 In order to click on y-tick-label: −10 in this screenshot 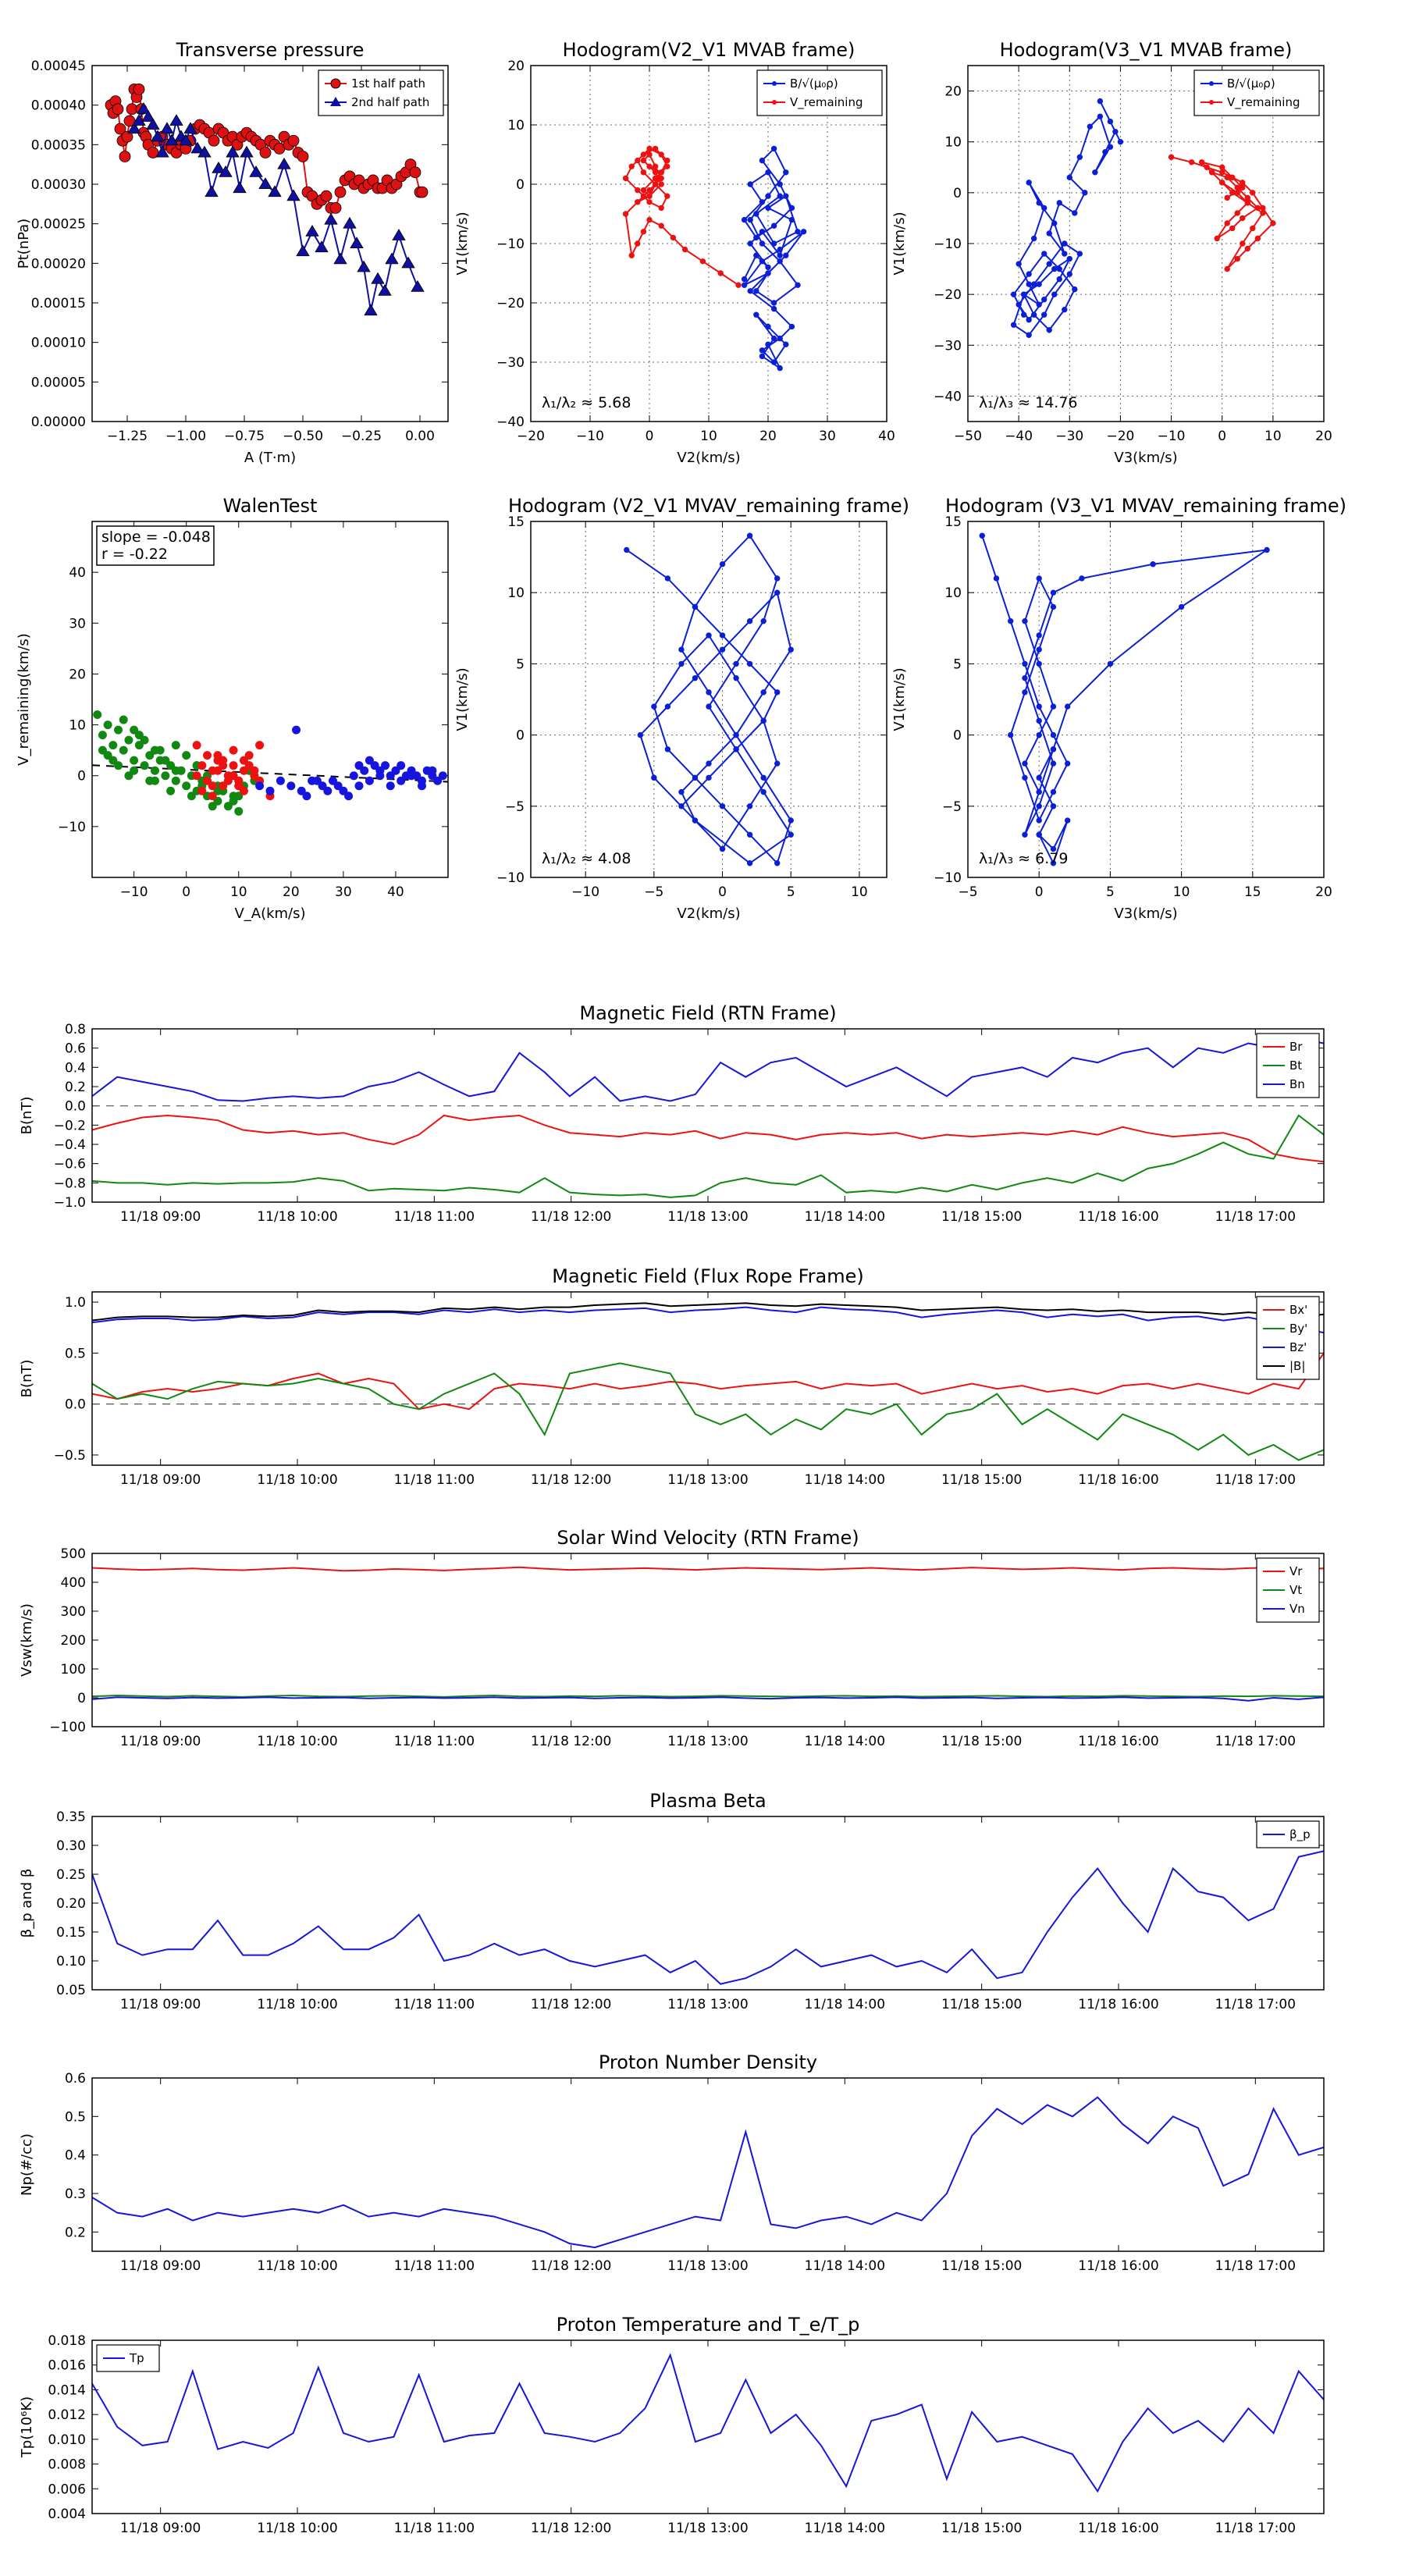, I will do `click(948, 245)`.